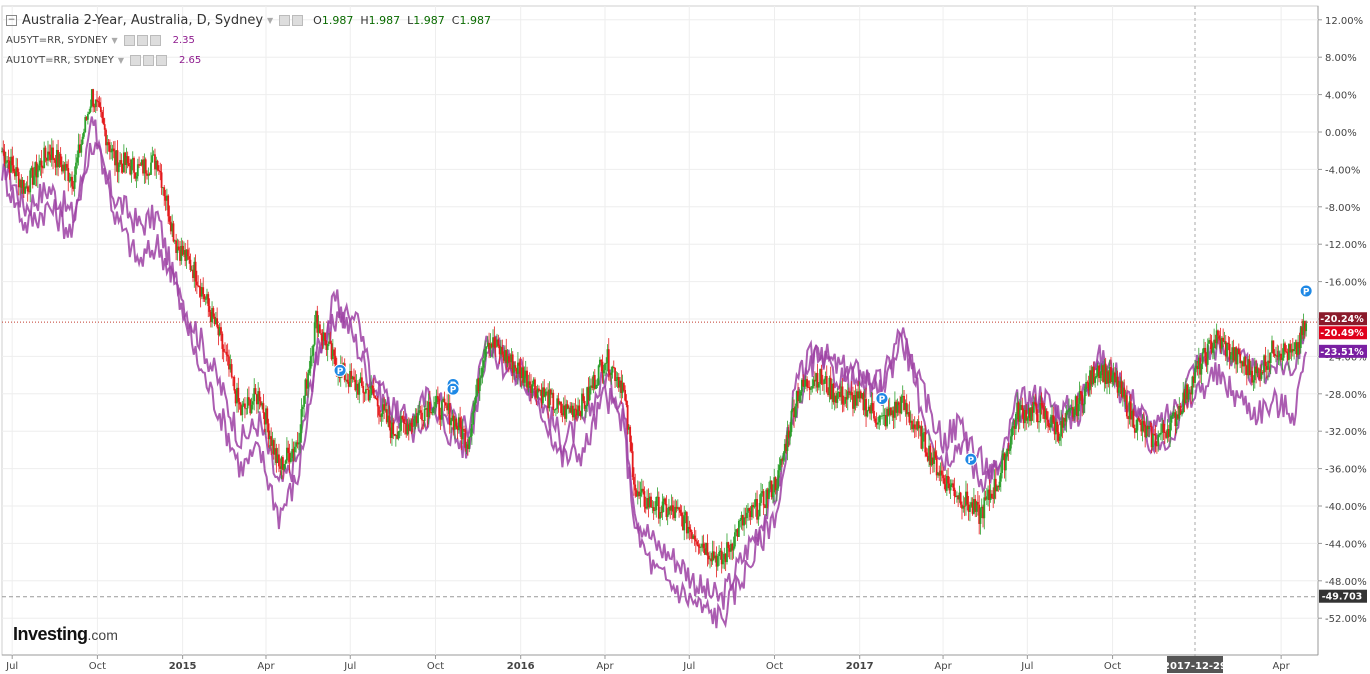 This screenshot has height=674, width=1370. Describe the element at coordinates (605, 666) in the screenshot. I see `x-tick-label: Apr` at that location.